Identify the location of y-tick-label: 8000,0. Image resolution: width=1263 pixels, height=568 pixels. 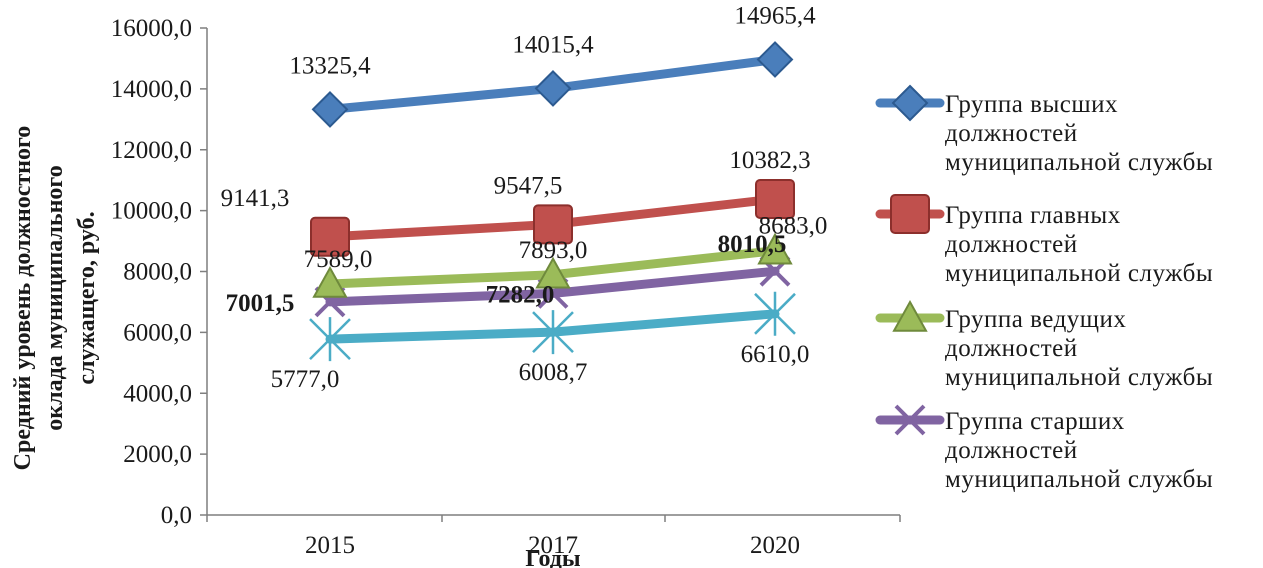
(157, 272).